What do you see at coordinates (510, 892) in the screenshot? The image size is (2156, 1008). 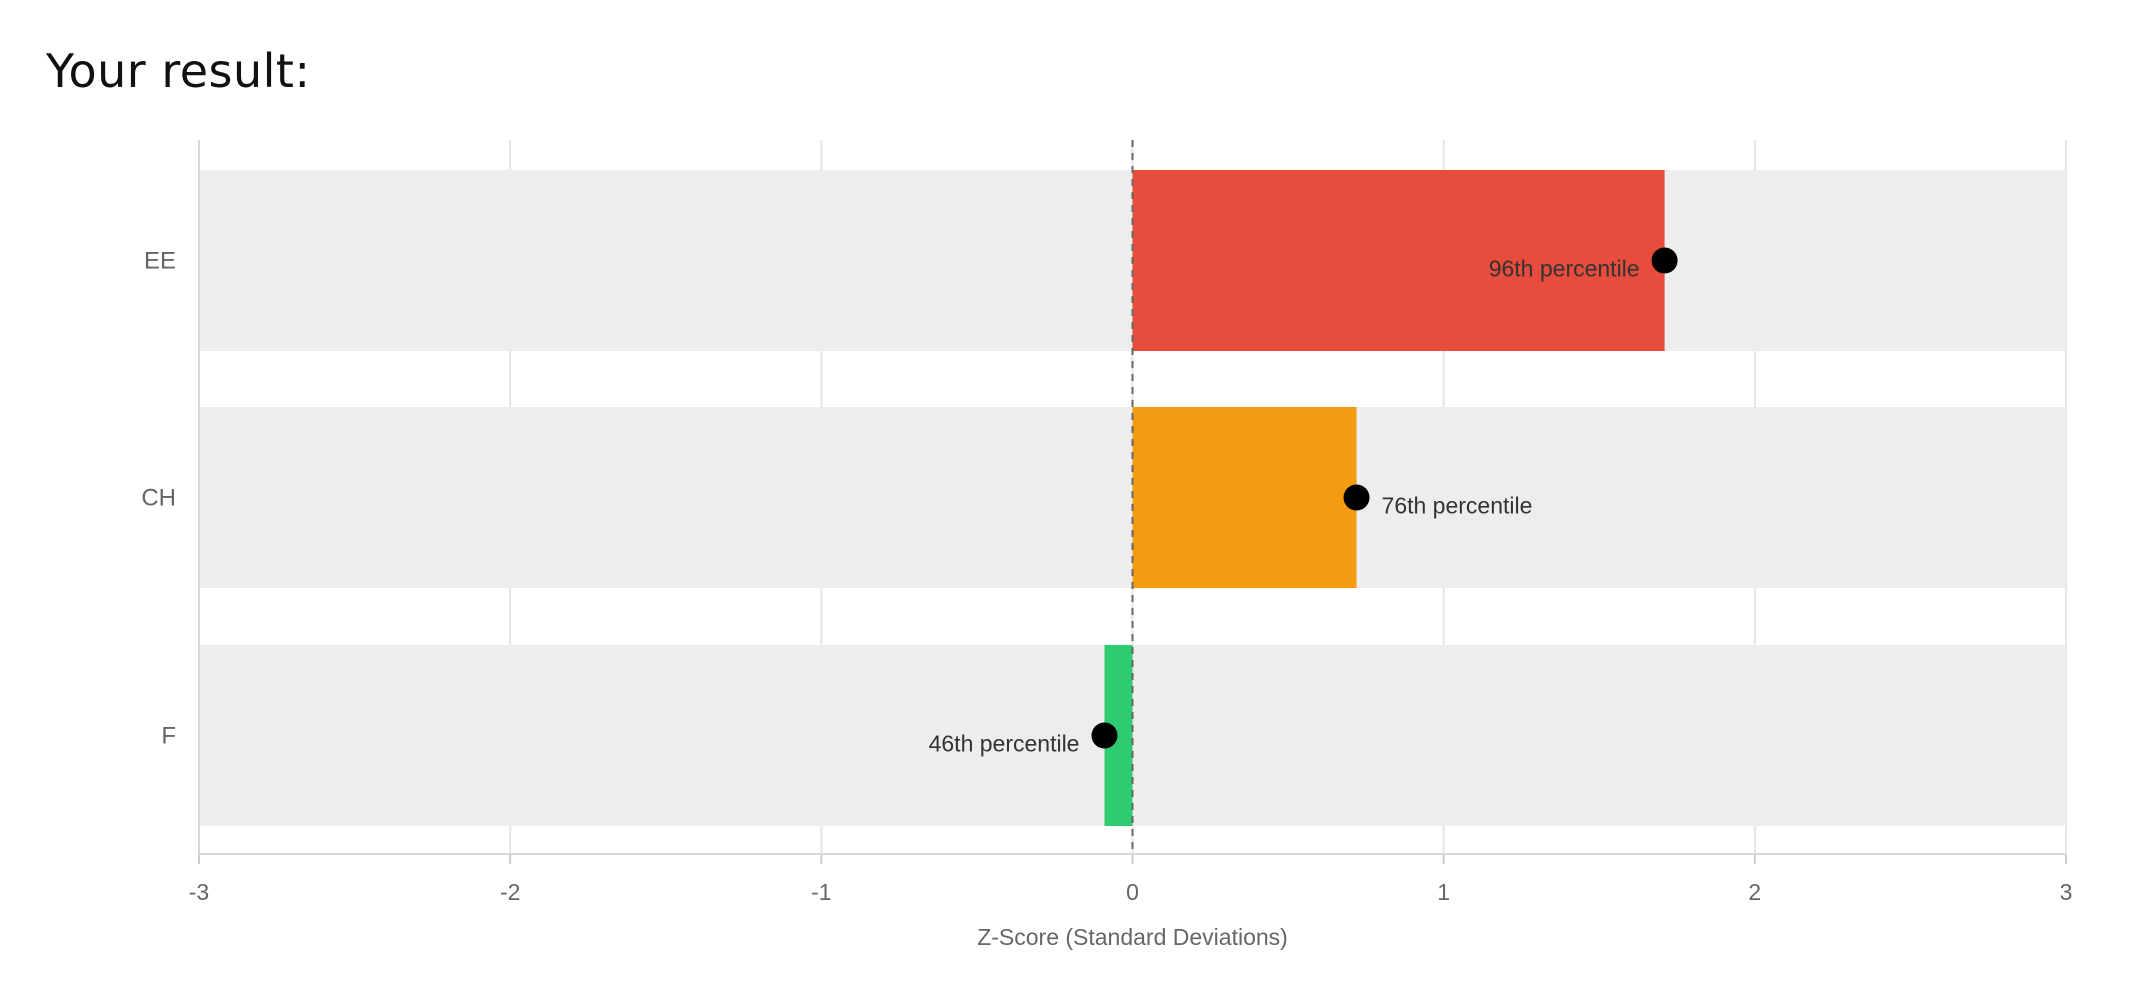 I see `x-tick-label: -2` at bounding box center [510, 892].